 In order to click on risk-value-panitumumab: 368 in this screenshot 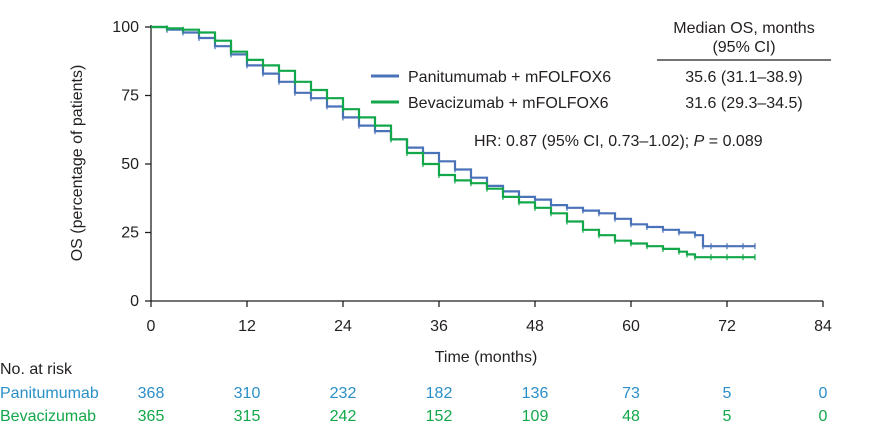, I will do `click(151, 393)`.